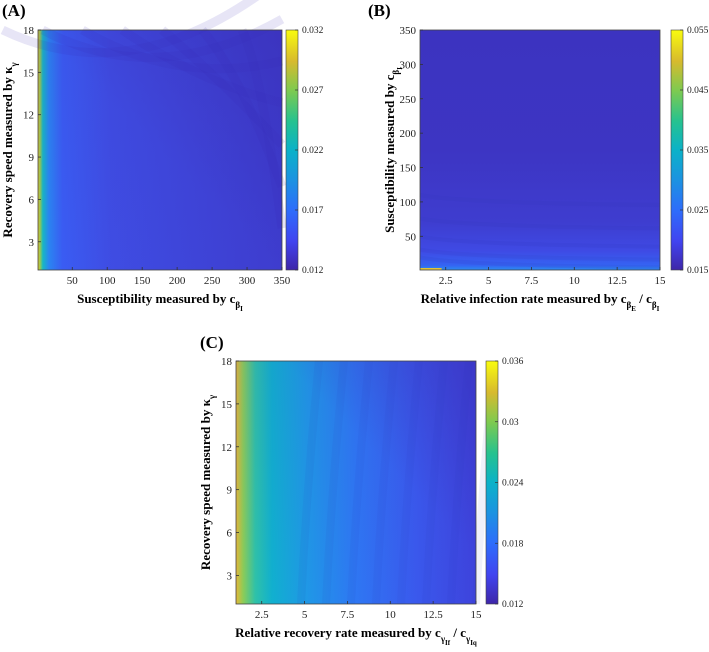 This screenshot has width=709, height=652. Describe the element at coordinates (212, 342) in the screenshot. I see `panel-label: (C)` at that location.